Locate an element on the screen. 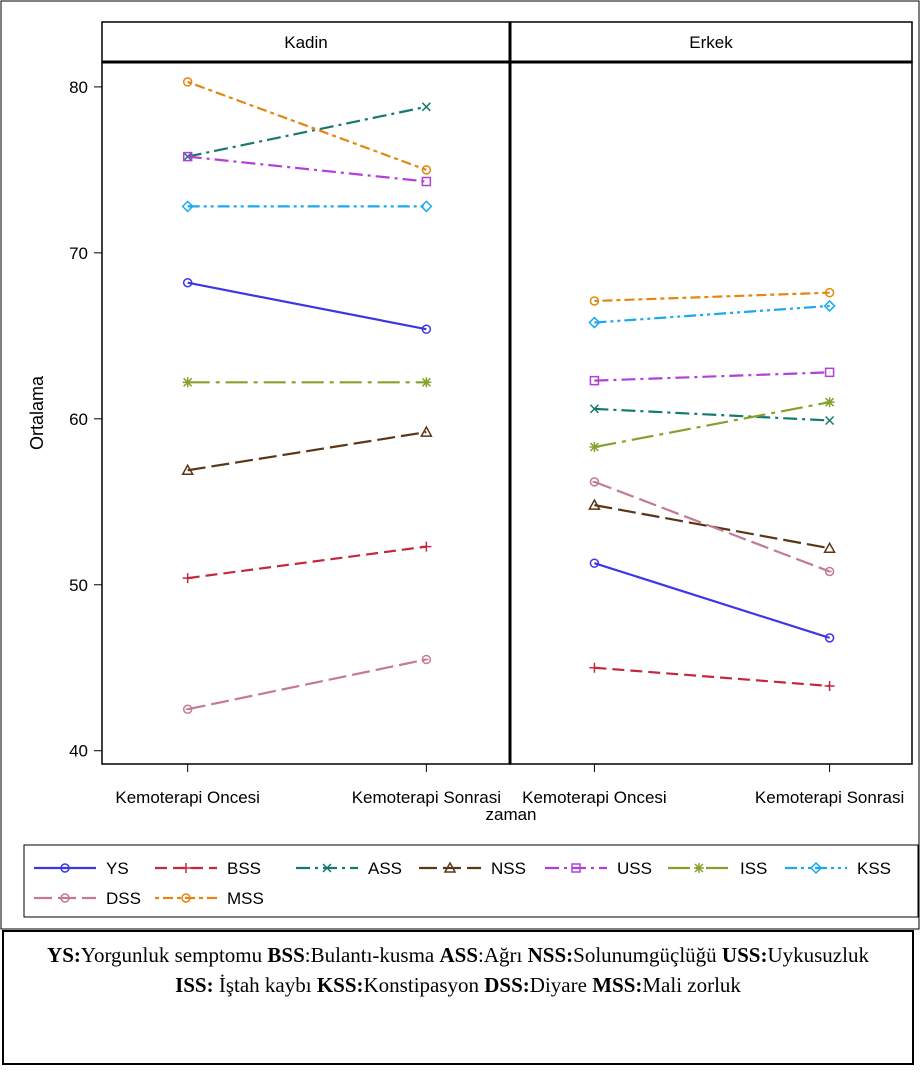 This screenshot has height=1073, width=922. series-line-bss-kadin is located at coordinates (307, 562).